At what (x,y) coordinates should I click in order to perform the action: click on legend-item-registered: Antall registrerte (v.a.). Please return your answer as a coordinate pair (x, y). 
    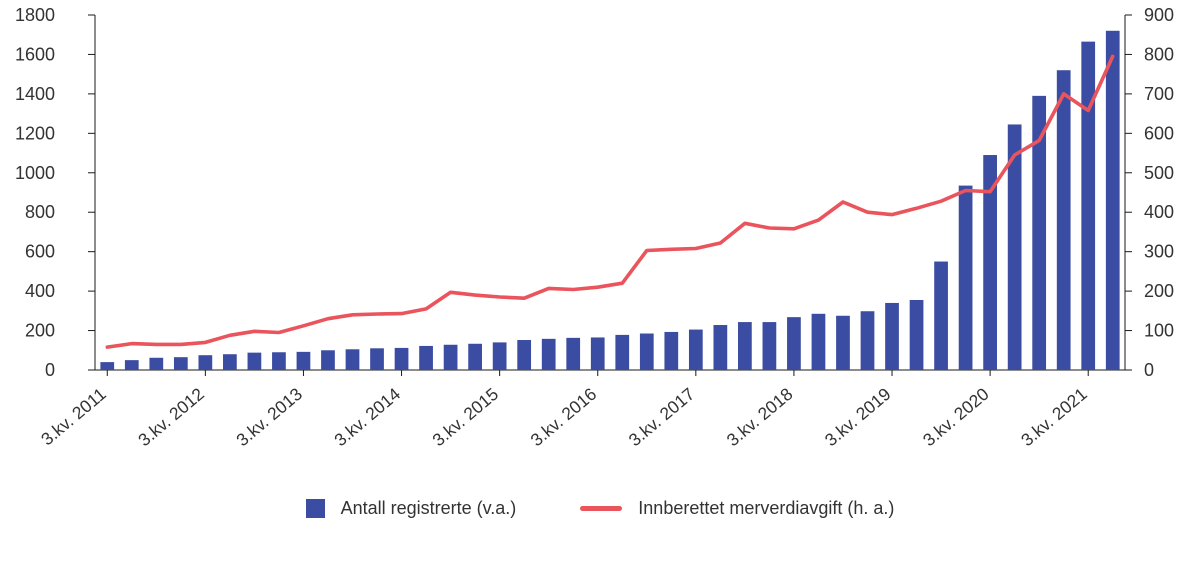
    Looking at the image, I should click on (411, 508).